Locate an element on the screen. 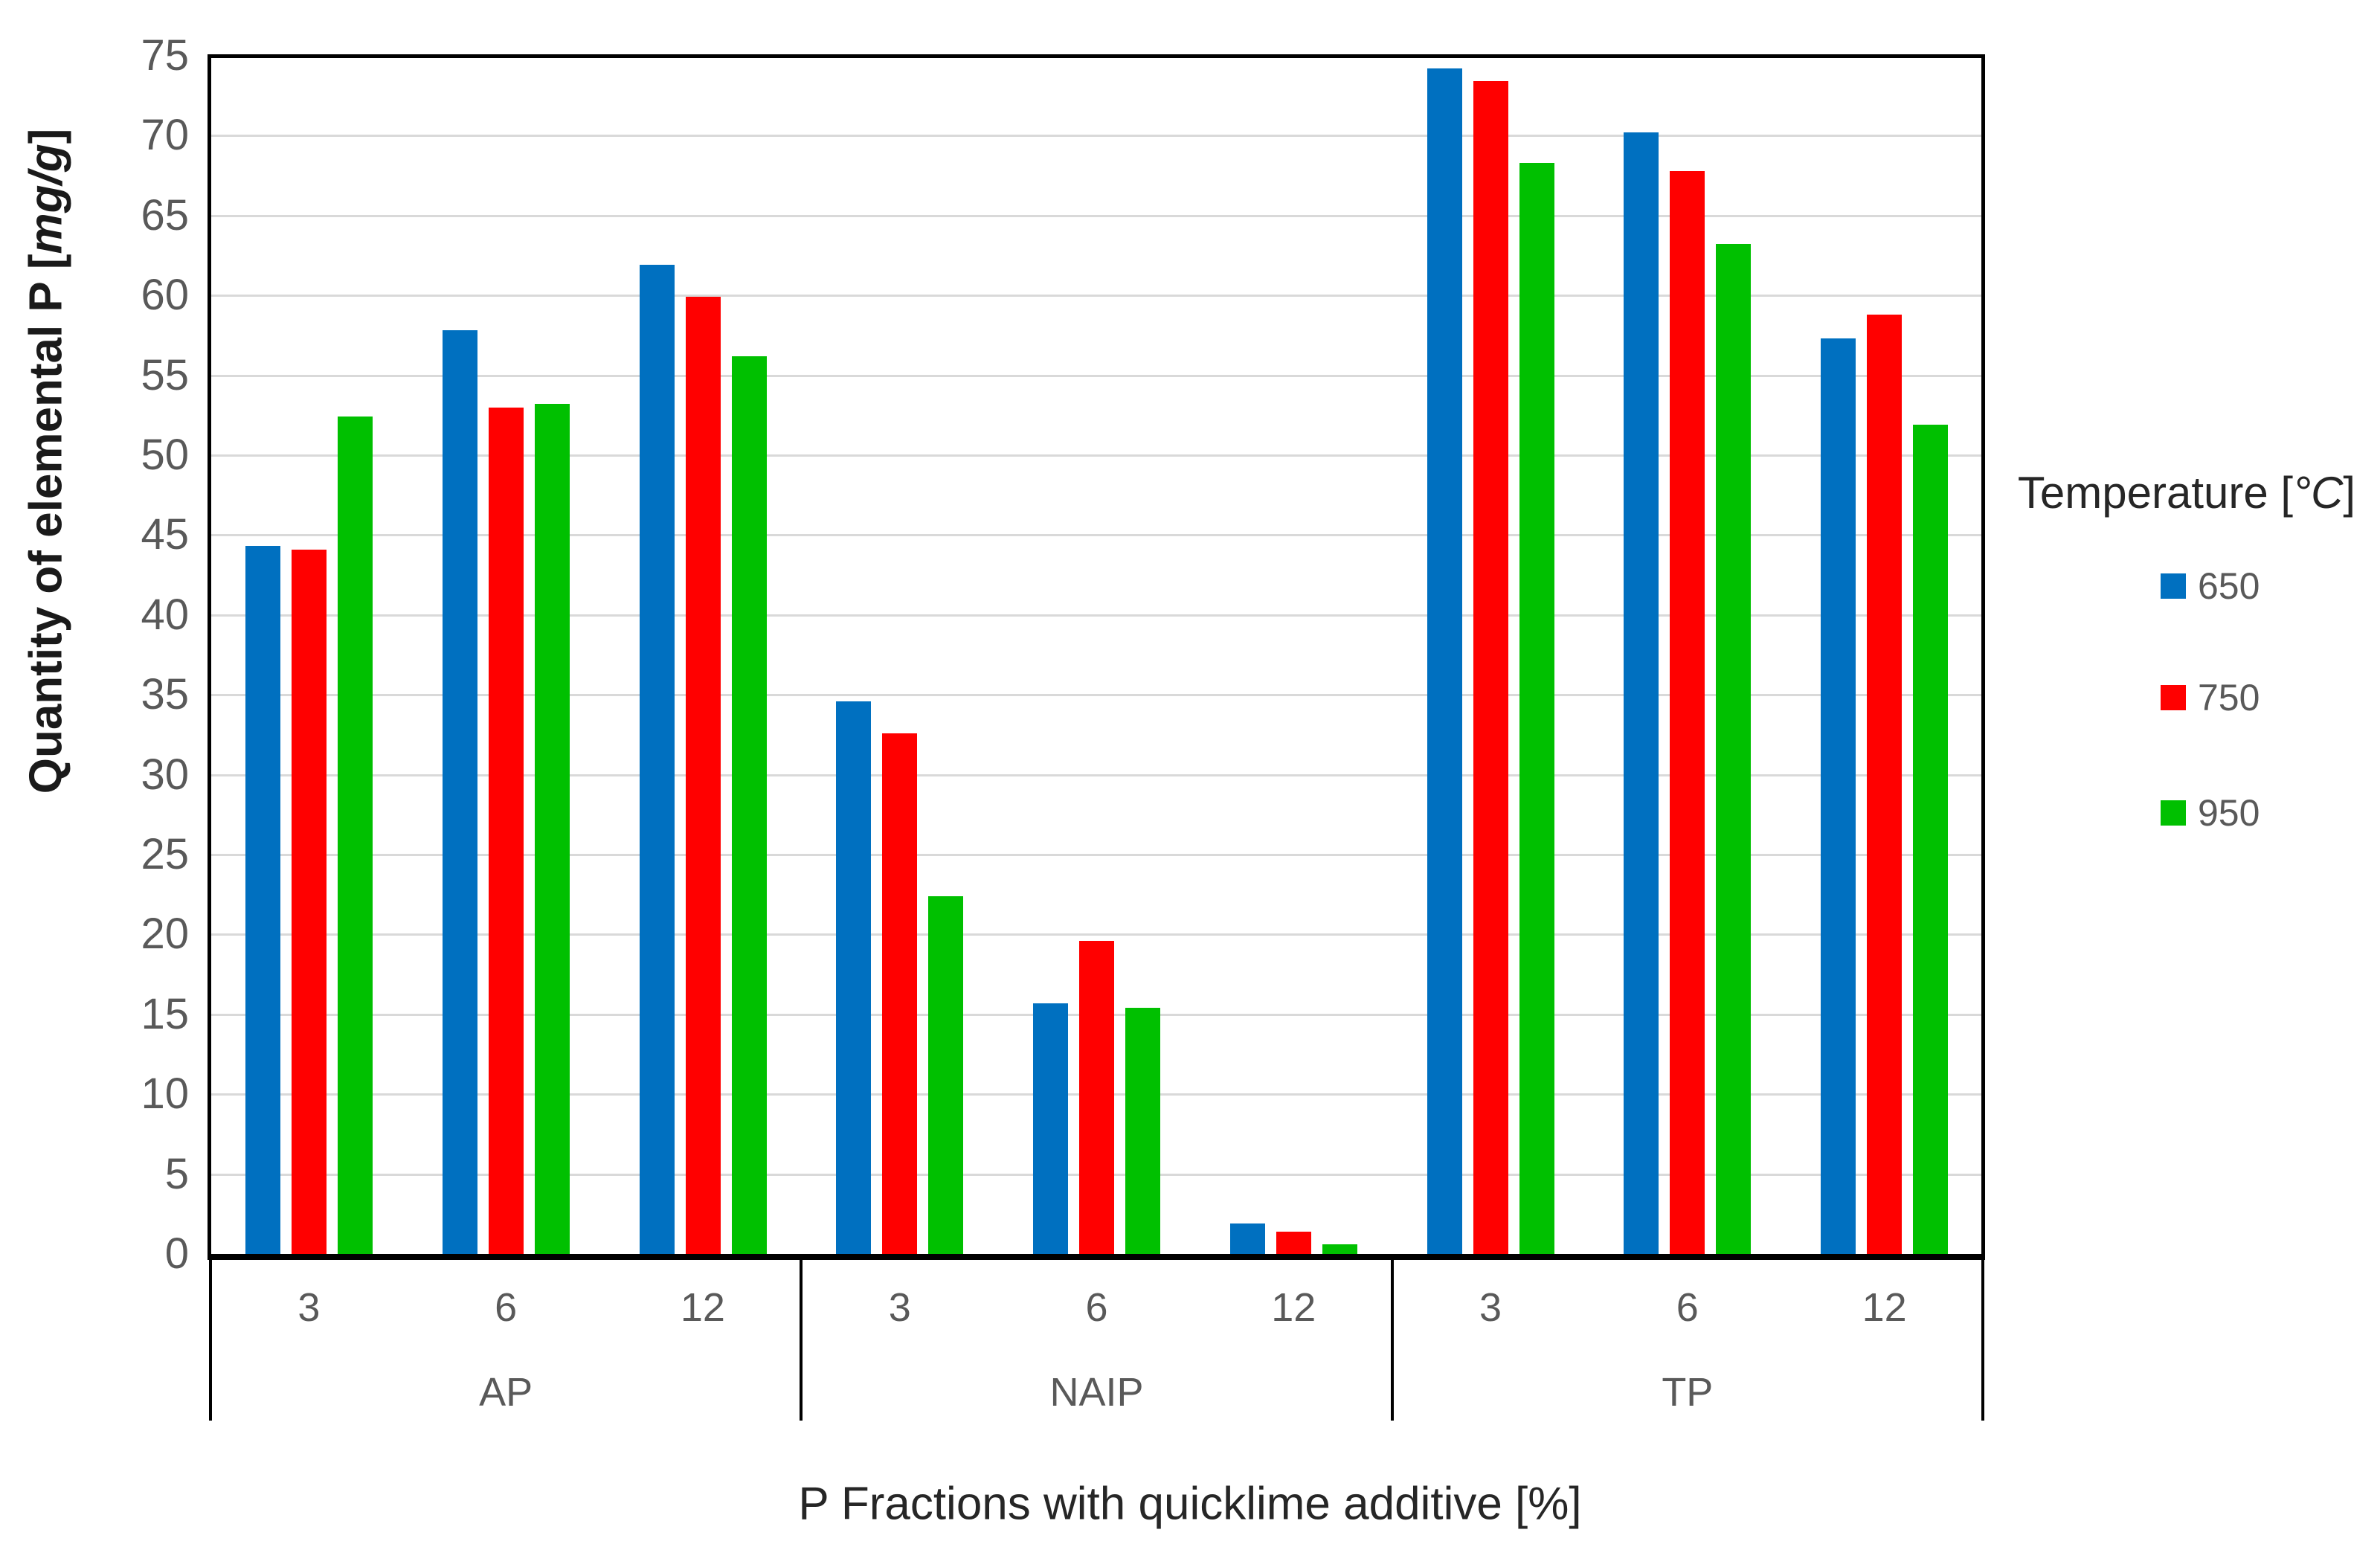 This screenshot has height=1550, width=2380. y-tick-label-70: 70 is located at coordinates (165, 135).